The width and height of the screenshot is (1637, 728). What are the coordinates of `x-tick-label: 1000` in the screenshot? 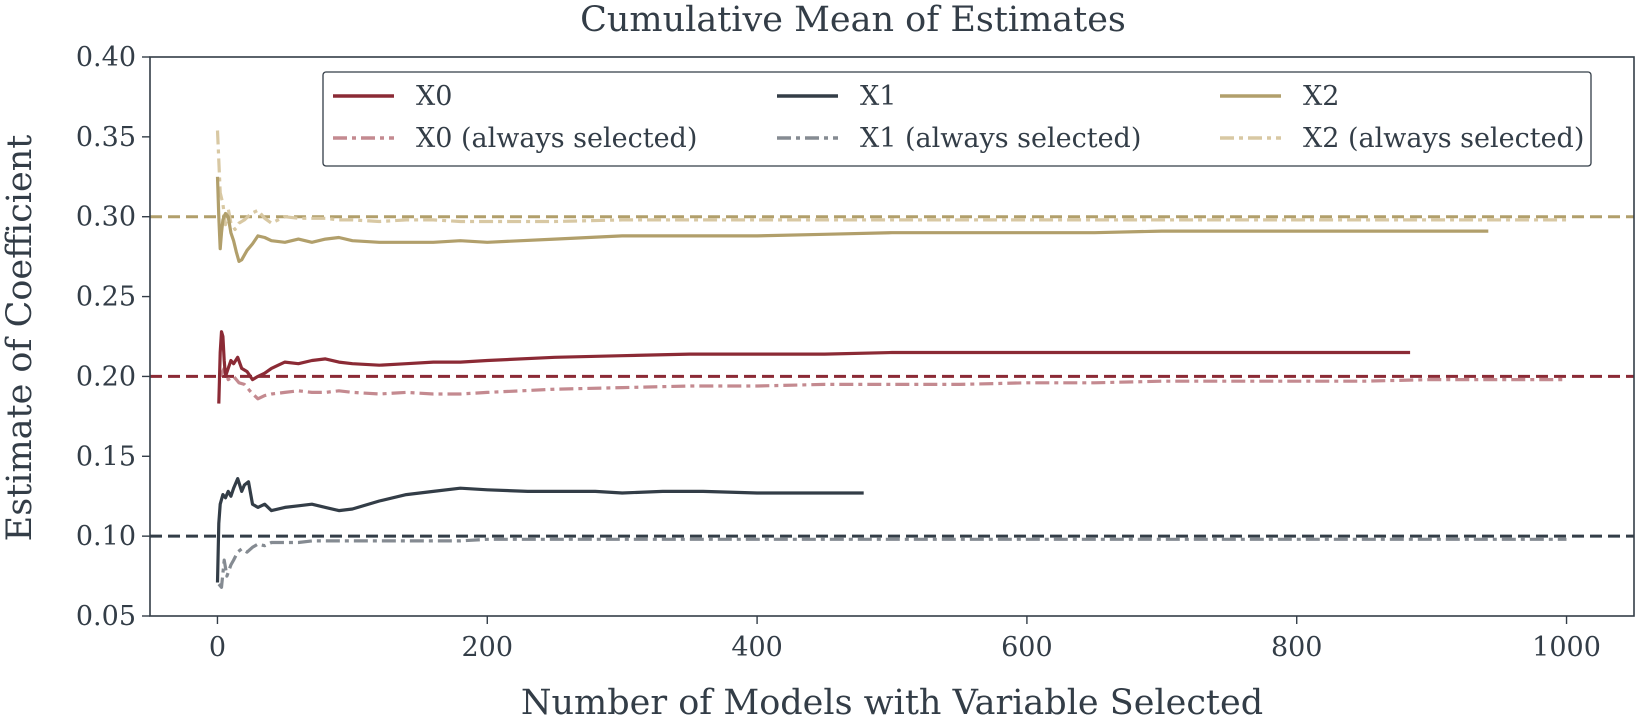 It's located at (1566, 647).